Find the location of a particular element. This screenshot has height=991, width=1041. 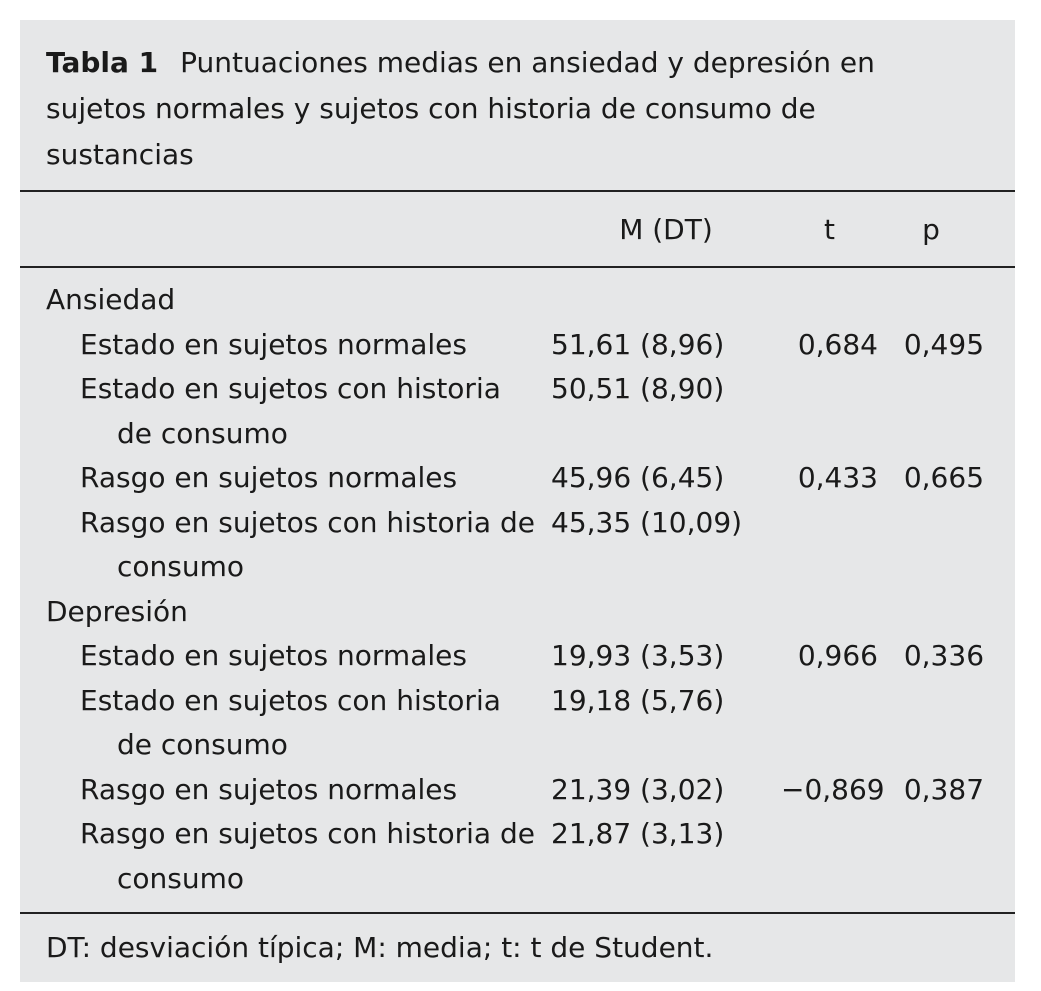

p-value: 0,336 is located at coordinates (944, 655).